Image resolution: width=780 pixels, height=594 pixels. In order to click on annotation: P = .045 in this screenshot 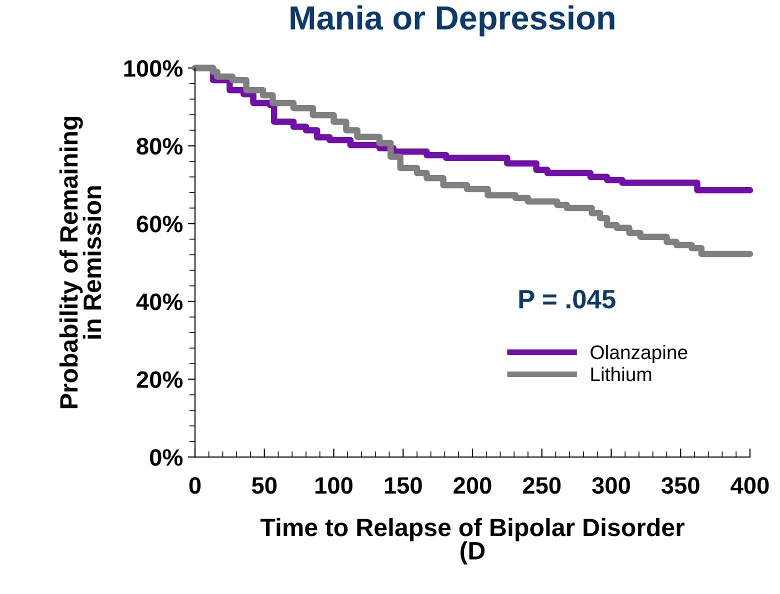, I will do `click(567, 299)`.